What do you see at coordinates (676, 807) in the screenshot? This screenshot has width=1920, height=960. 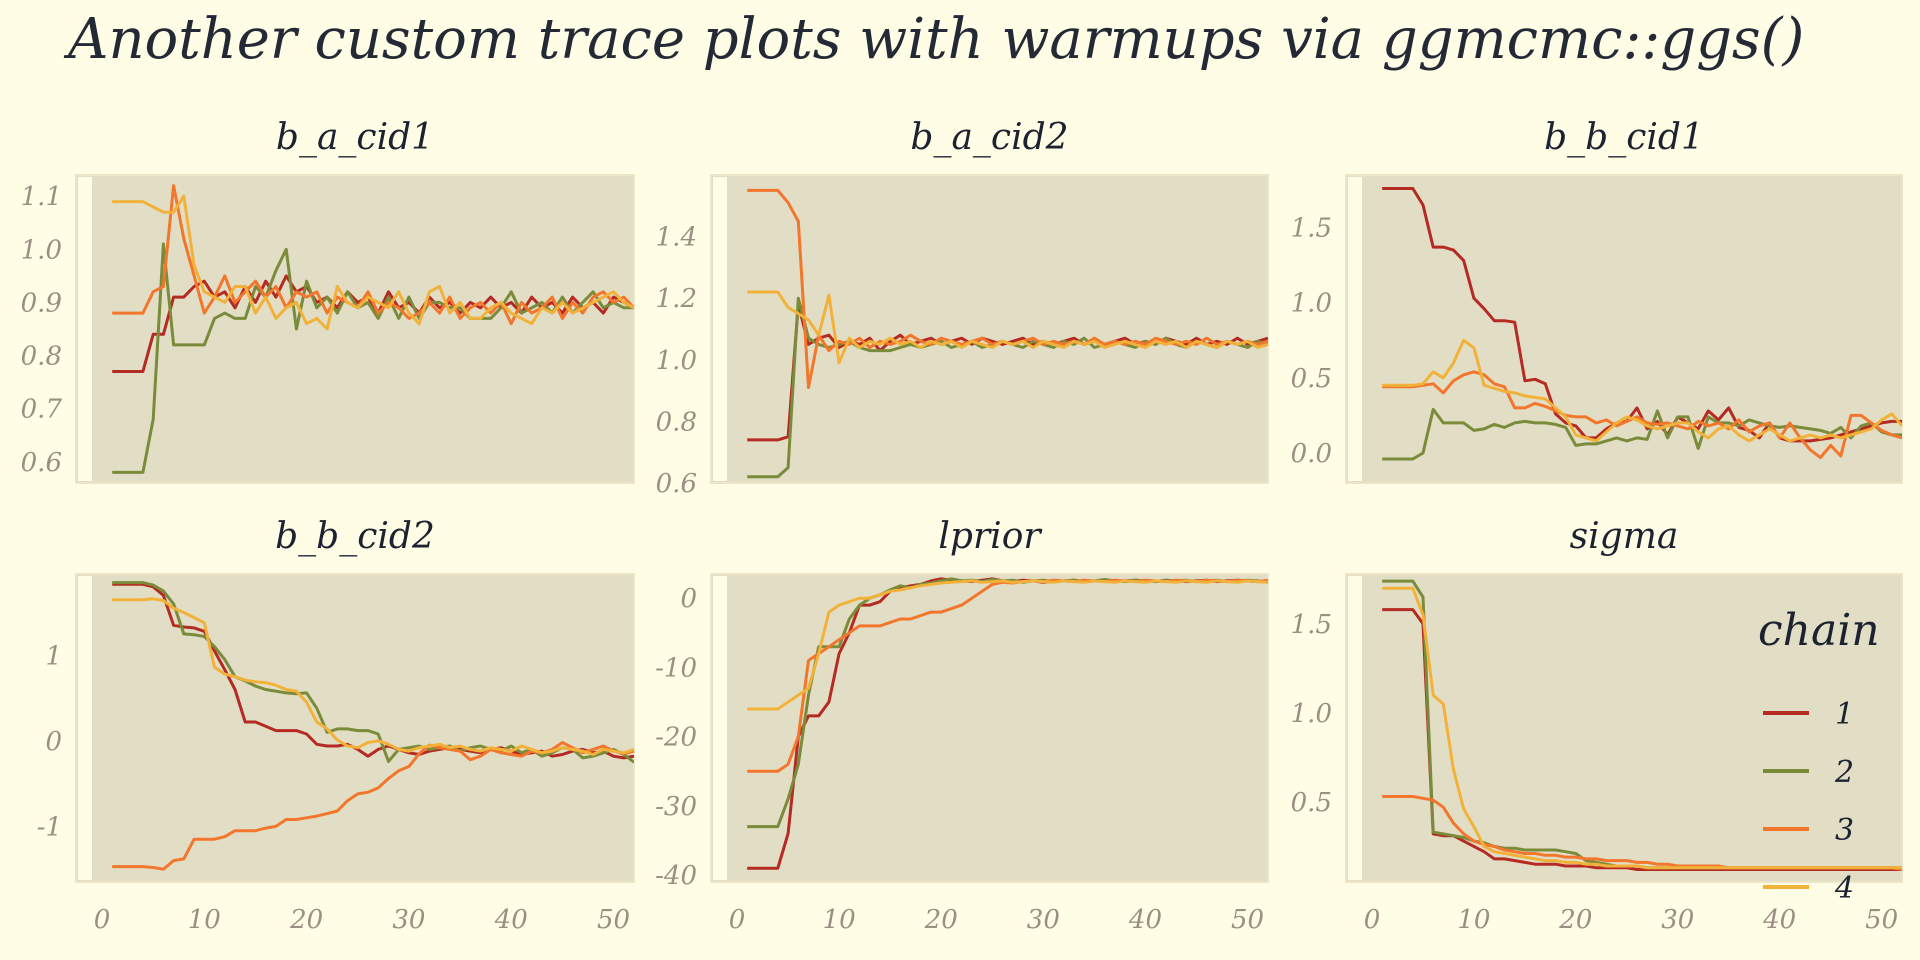 I see `y-tick-label: -30` at bounding box center [676, 807].